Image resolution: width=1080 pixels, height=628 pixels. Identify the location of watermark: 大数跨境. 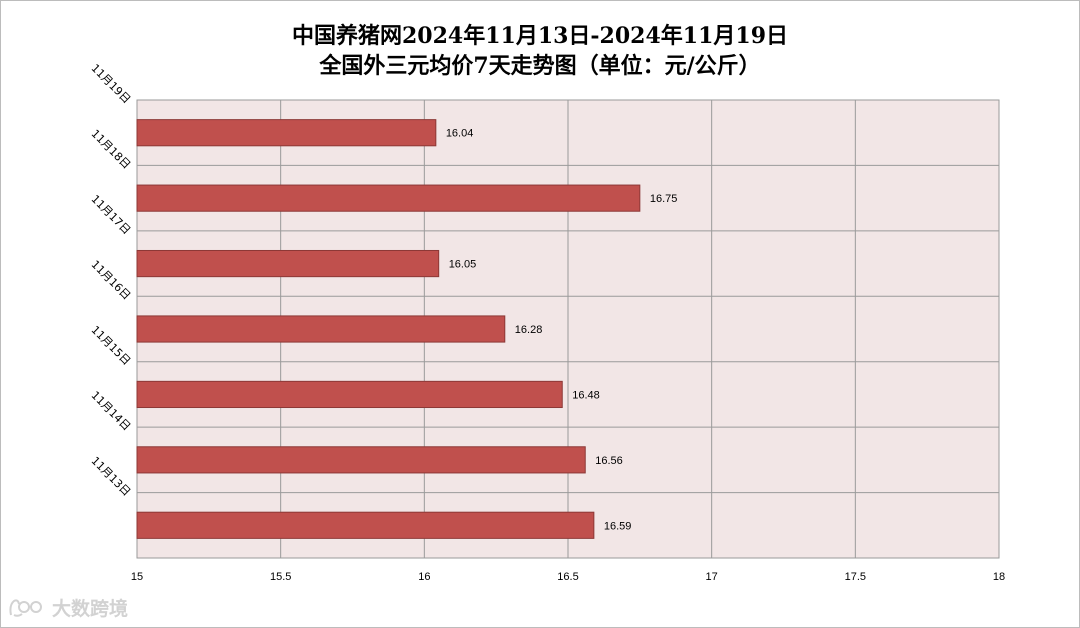
(68, 607).